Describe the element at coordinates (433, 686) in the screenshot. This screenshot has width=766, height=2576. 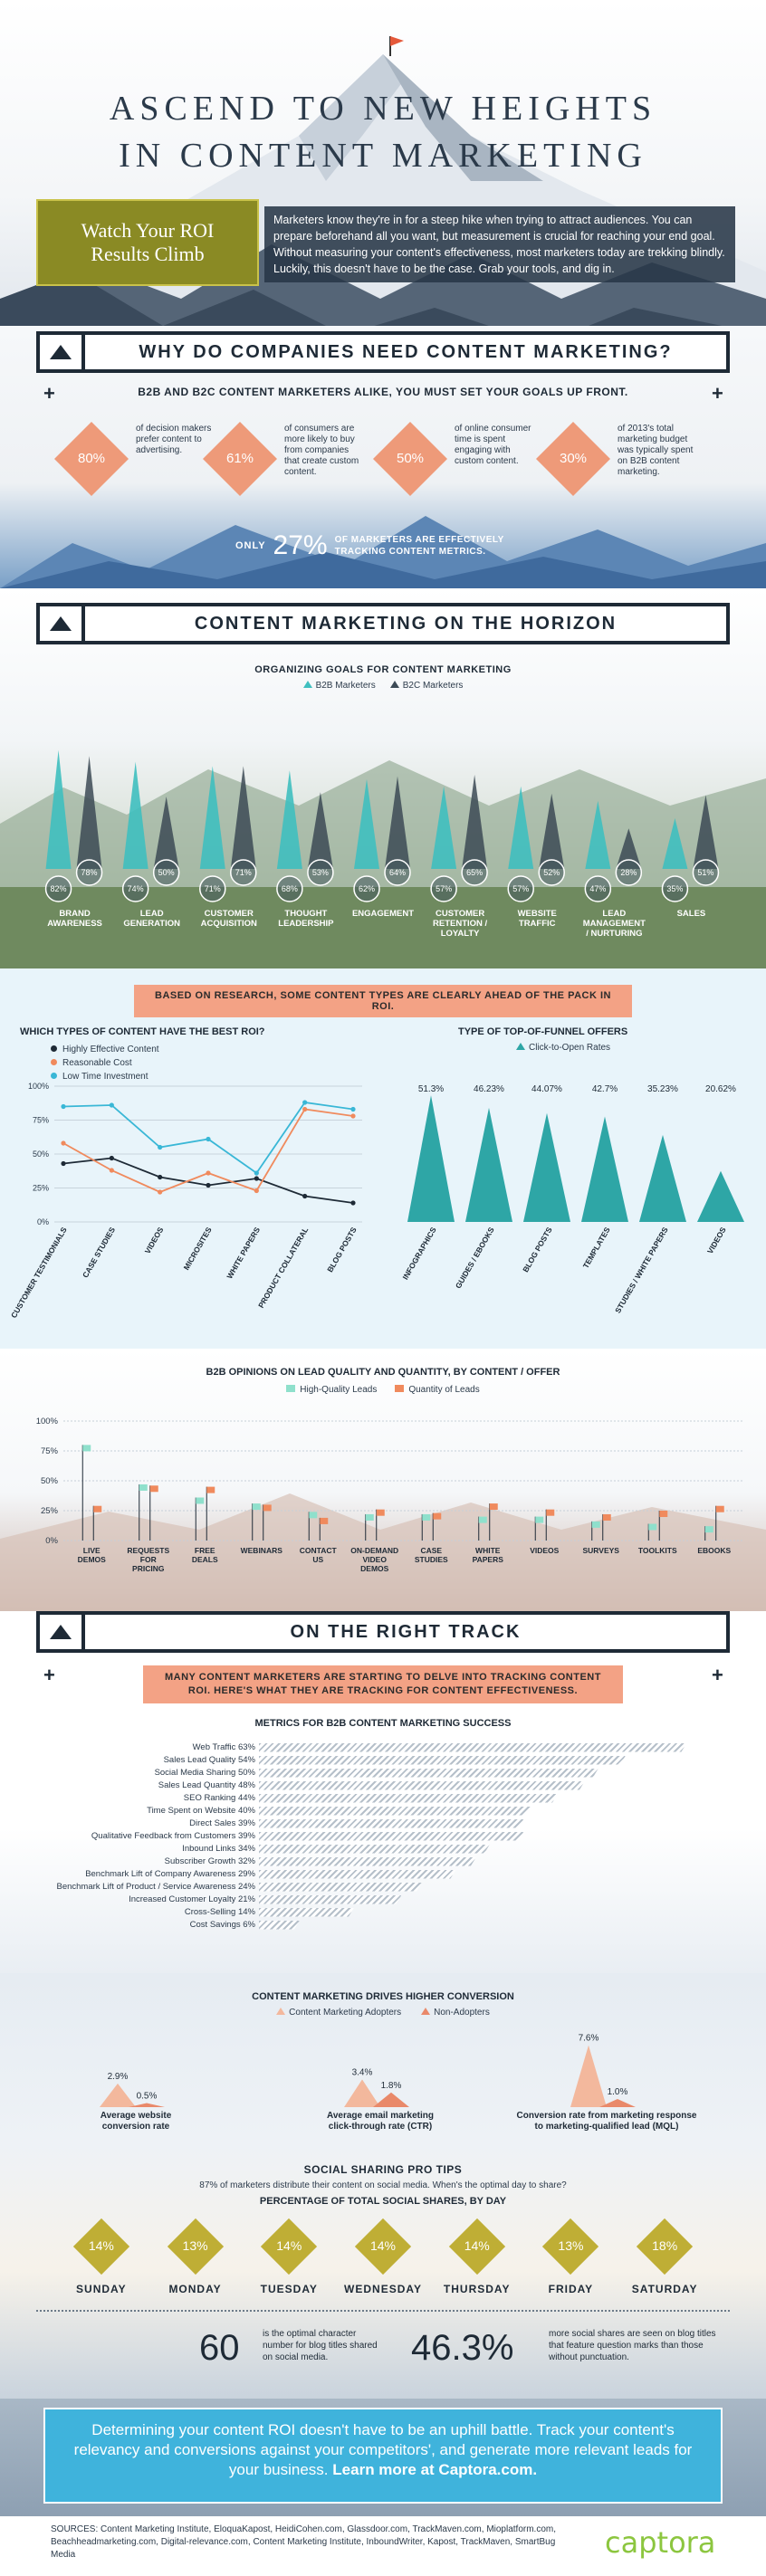
I see `legend-b2c-label: B2C Marketers` at that location.